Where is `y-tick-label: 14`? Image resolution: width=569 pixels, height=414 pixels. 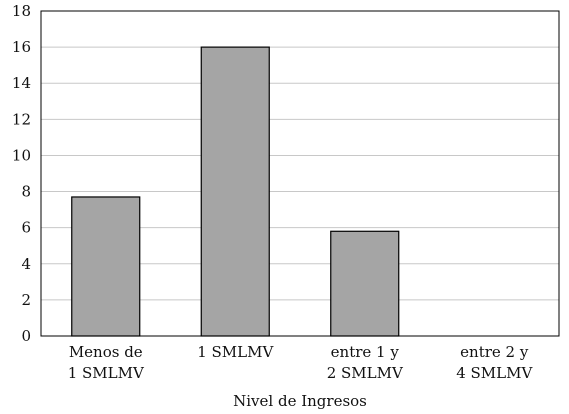
y-tick-label: 14 is located at coordinates (21, 83).